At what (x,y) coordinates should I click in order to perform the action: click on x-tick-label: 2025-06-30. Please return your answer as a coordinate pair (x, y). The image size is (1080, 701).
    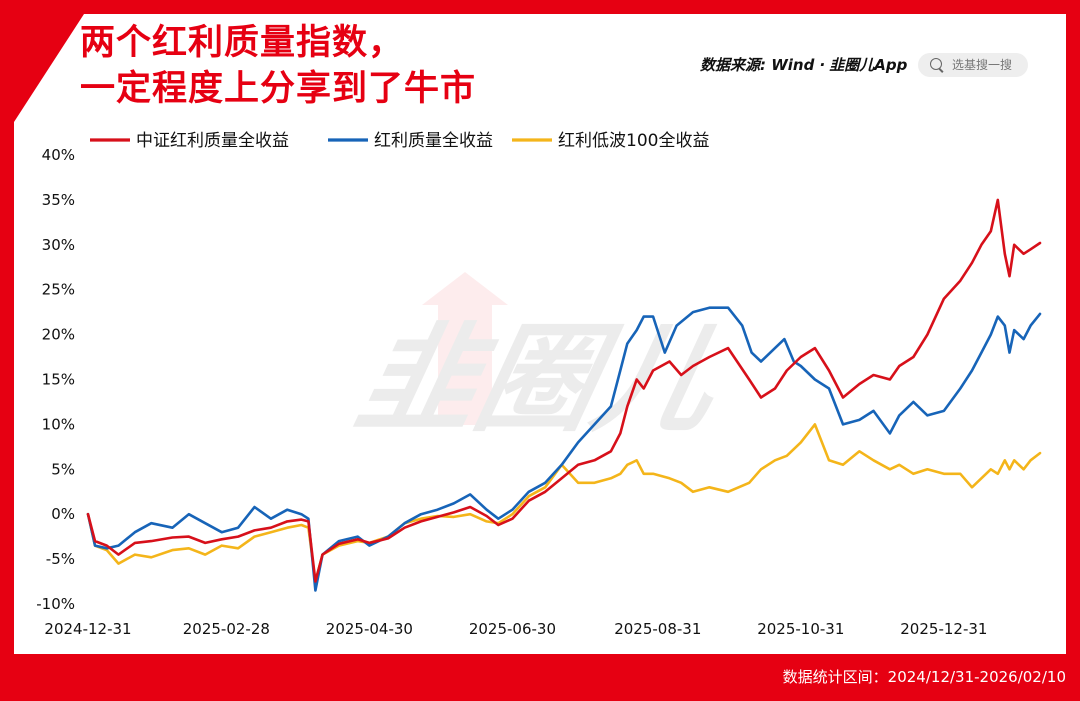
    Looking at the image, I should click on (512, 629).